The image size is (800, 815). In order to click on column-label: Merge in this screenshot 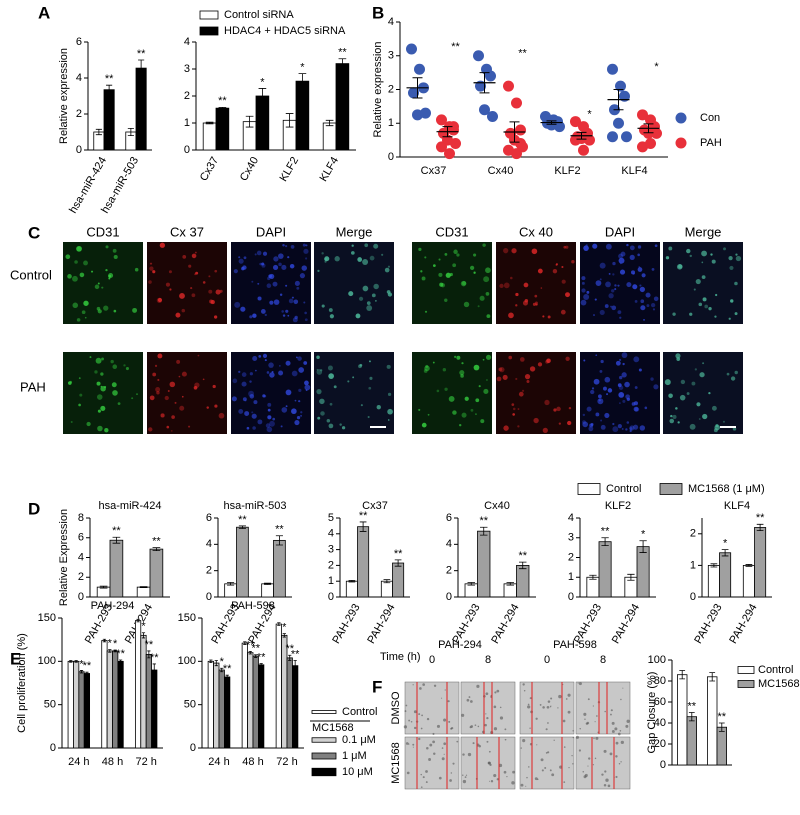, I will do `click(703, 231)`.